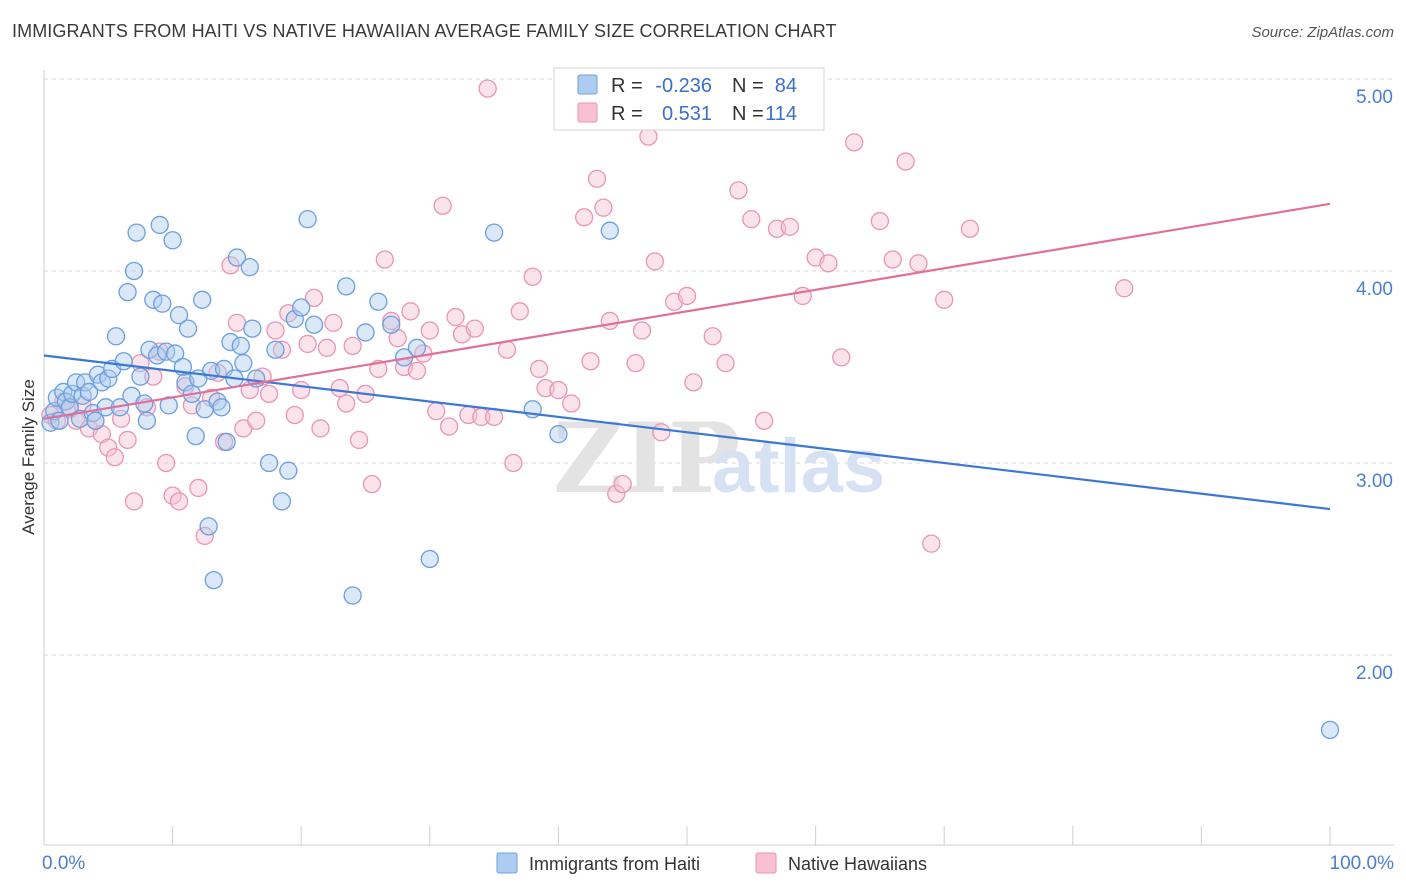 This screenshot has width=1406, height=892. What do you see at coordinates (587, 112) in the screenshot?
I see `legend-swatch-hawaiian` at bounding box center [587, 112].